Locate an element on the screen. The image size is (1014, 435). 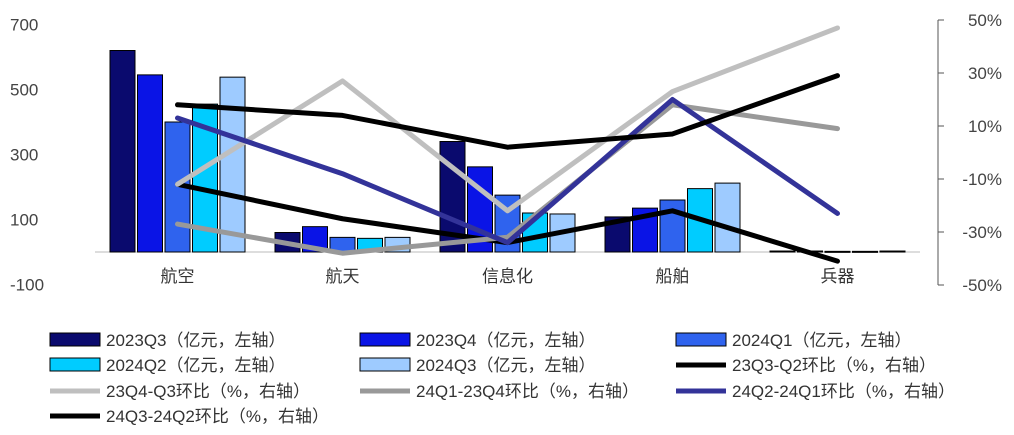
left-axis-tick-label: 500 is located at coordinates (24, 90).